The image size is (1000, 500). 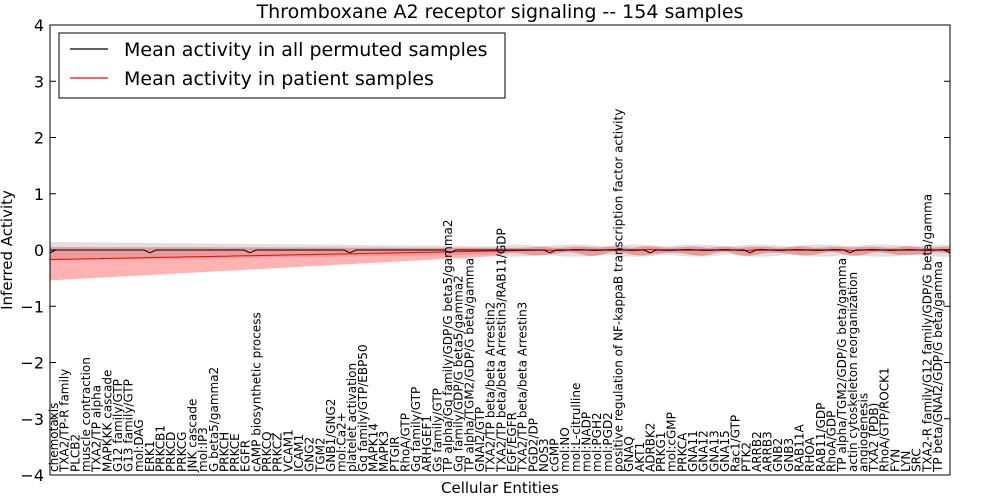 What do you see at coordinates (629, 454) in the screenshot?
I see `entity-label: GNAQ` at bounding box center [629, 454].